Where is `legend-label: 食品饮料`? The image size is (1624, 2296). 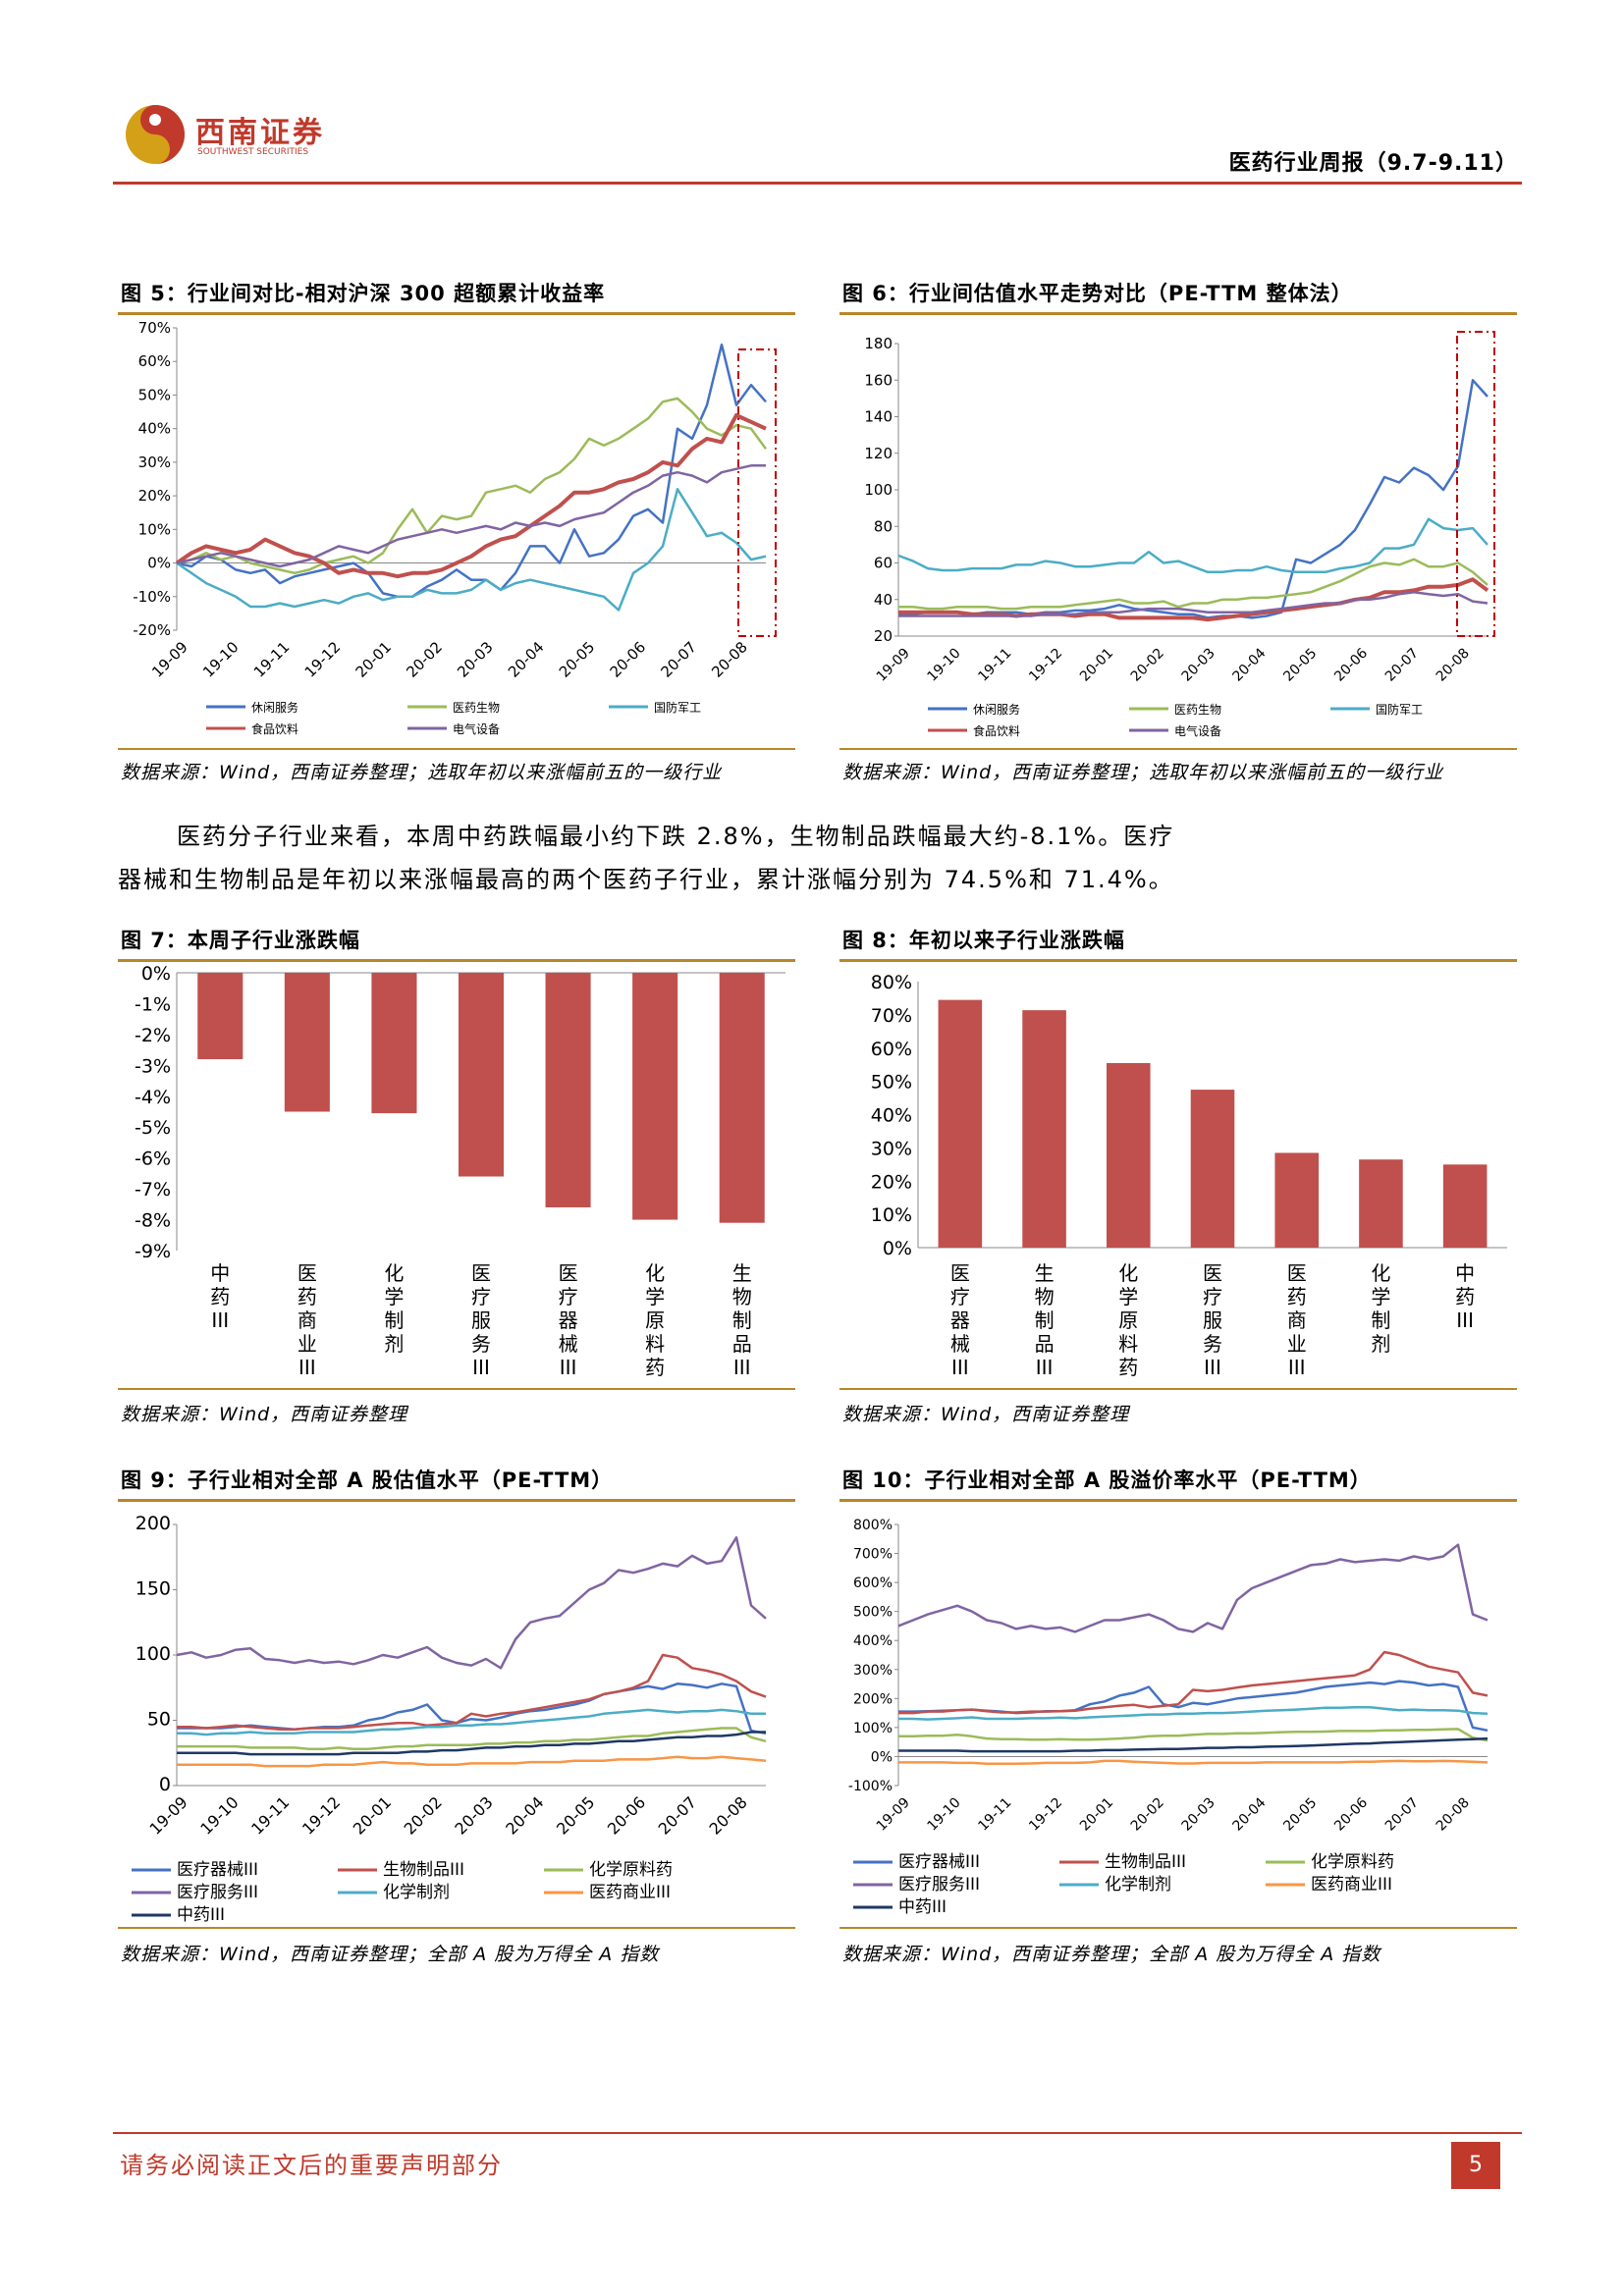
legend-label: 食品饮料 is located at coordinates (274, 729).